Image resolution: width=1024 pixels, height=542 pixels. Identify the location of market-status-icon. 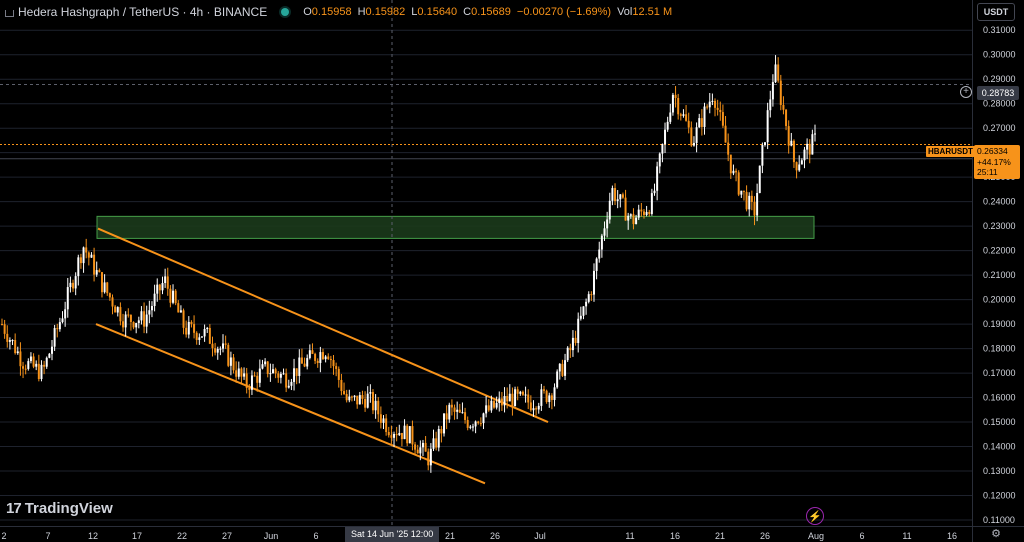
(285, 12).